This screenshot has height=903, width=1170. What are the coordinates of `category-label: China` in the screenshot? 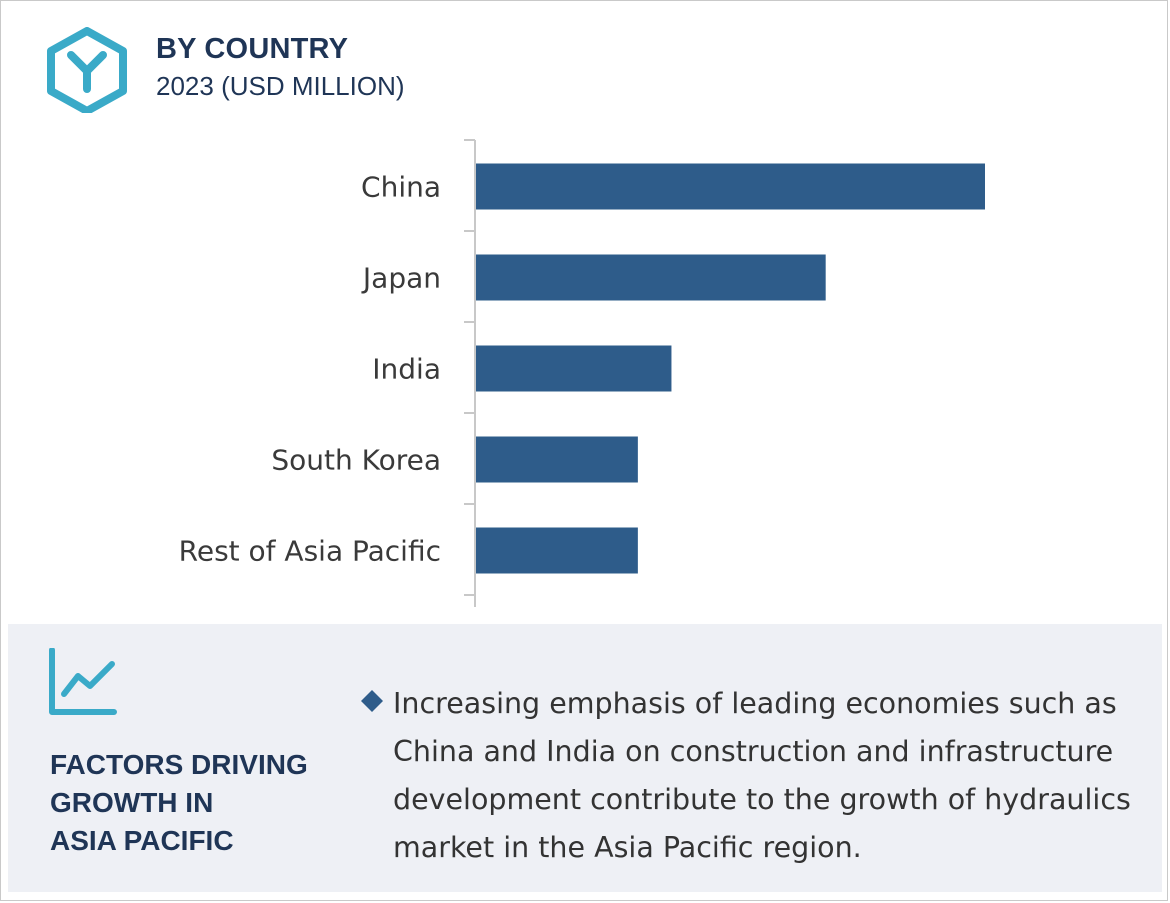 It's located at (401, 187).